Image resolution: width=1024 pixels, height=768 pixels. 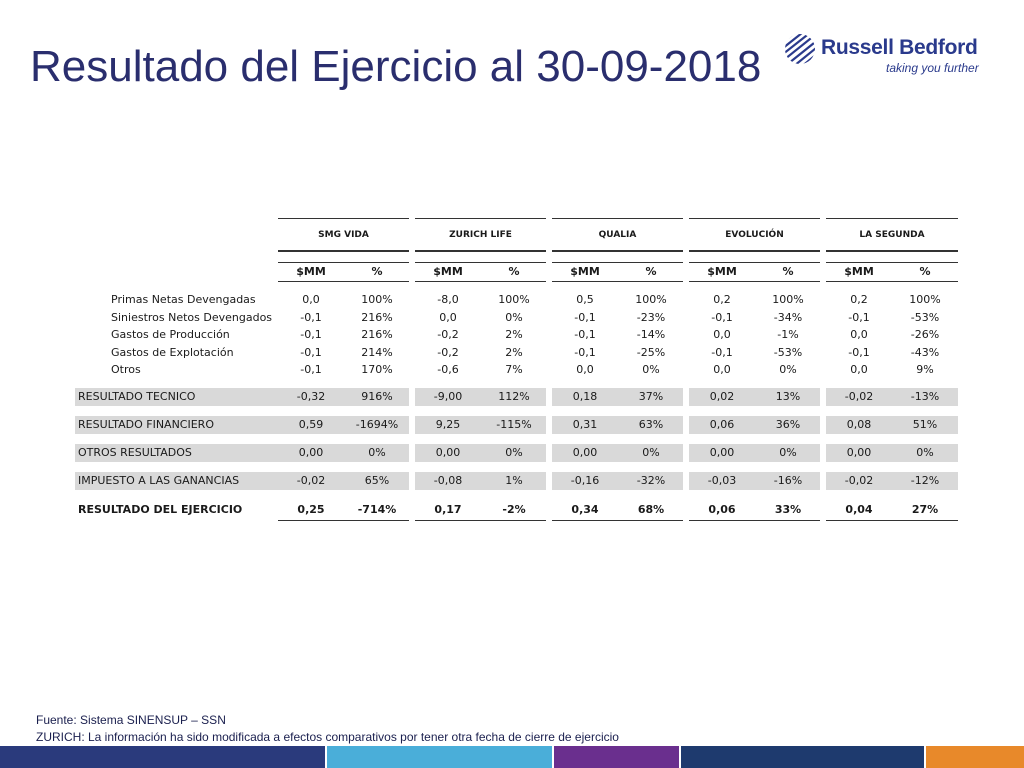 What do you see at coordinates (514, 480) in the screenshot?
I see `value-pct: 1%` at bounding box center [514, 480].